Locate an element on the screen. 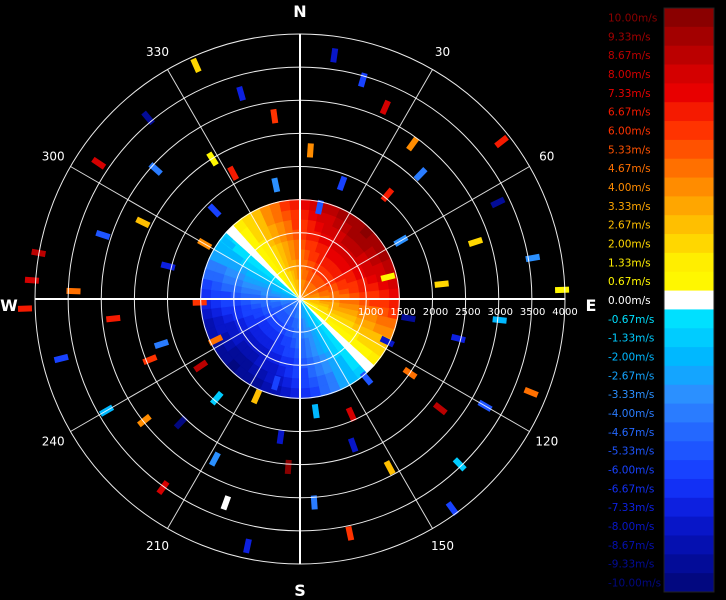 This screenshot has height=600, width=726. colorbar-label: 9.33m/s is located at coordinates (629, 37).